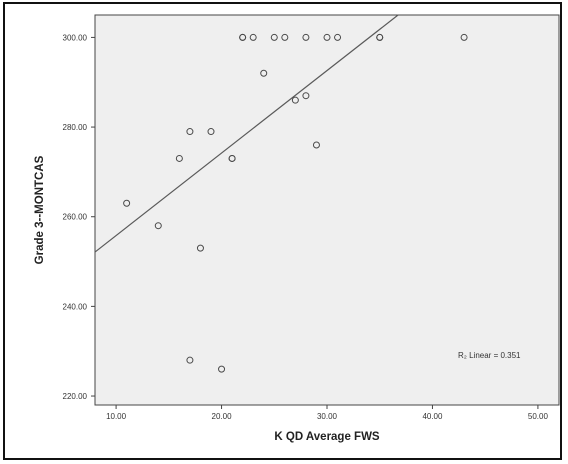 This screenshot has height=464, width=568. I want to click on y-tick-label: 280.00, so click(75, 127).